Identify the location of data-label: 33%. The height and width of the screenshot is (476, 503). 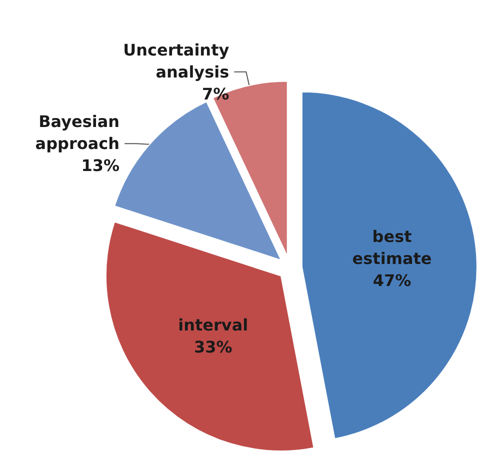
(213, 346).